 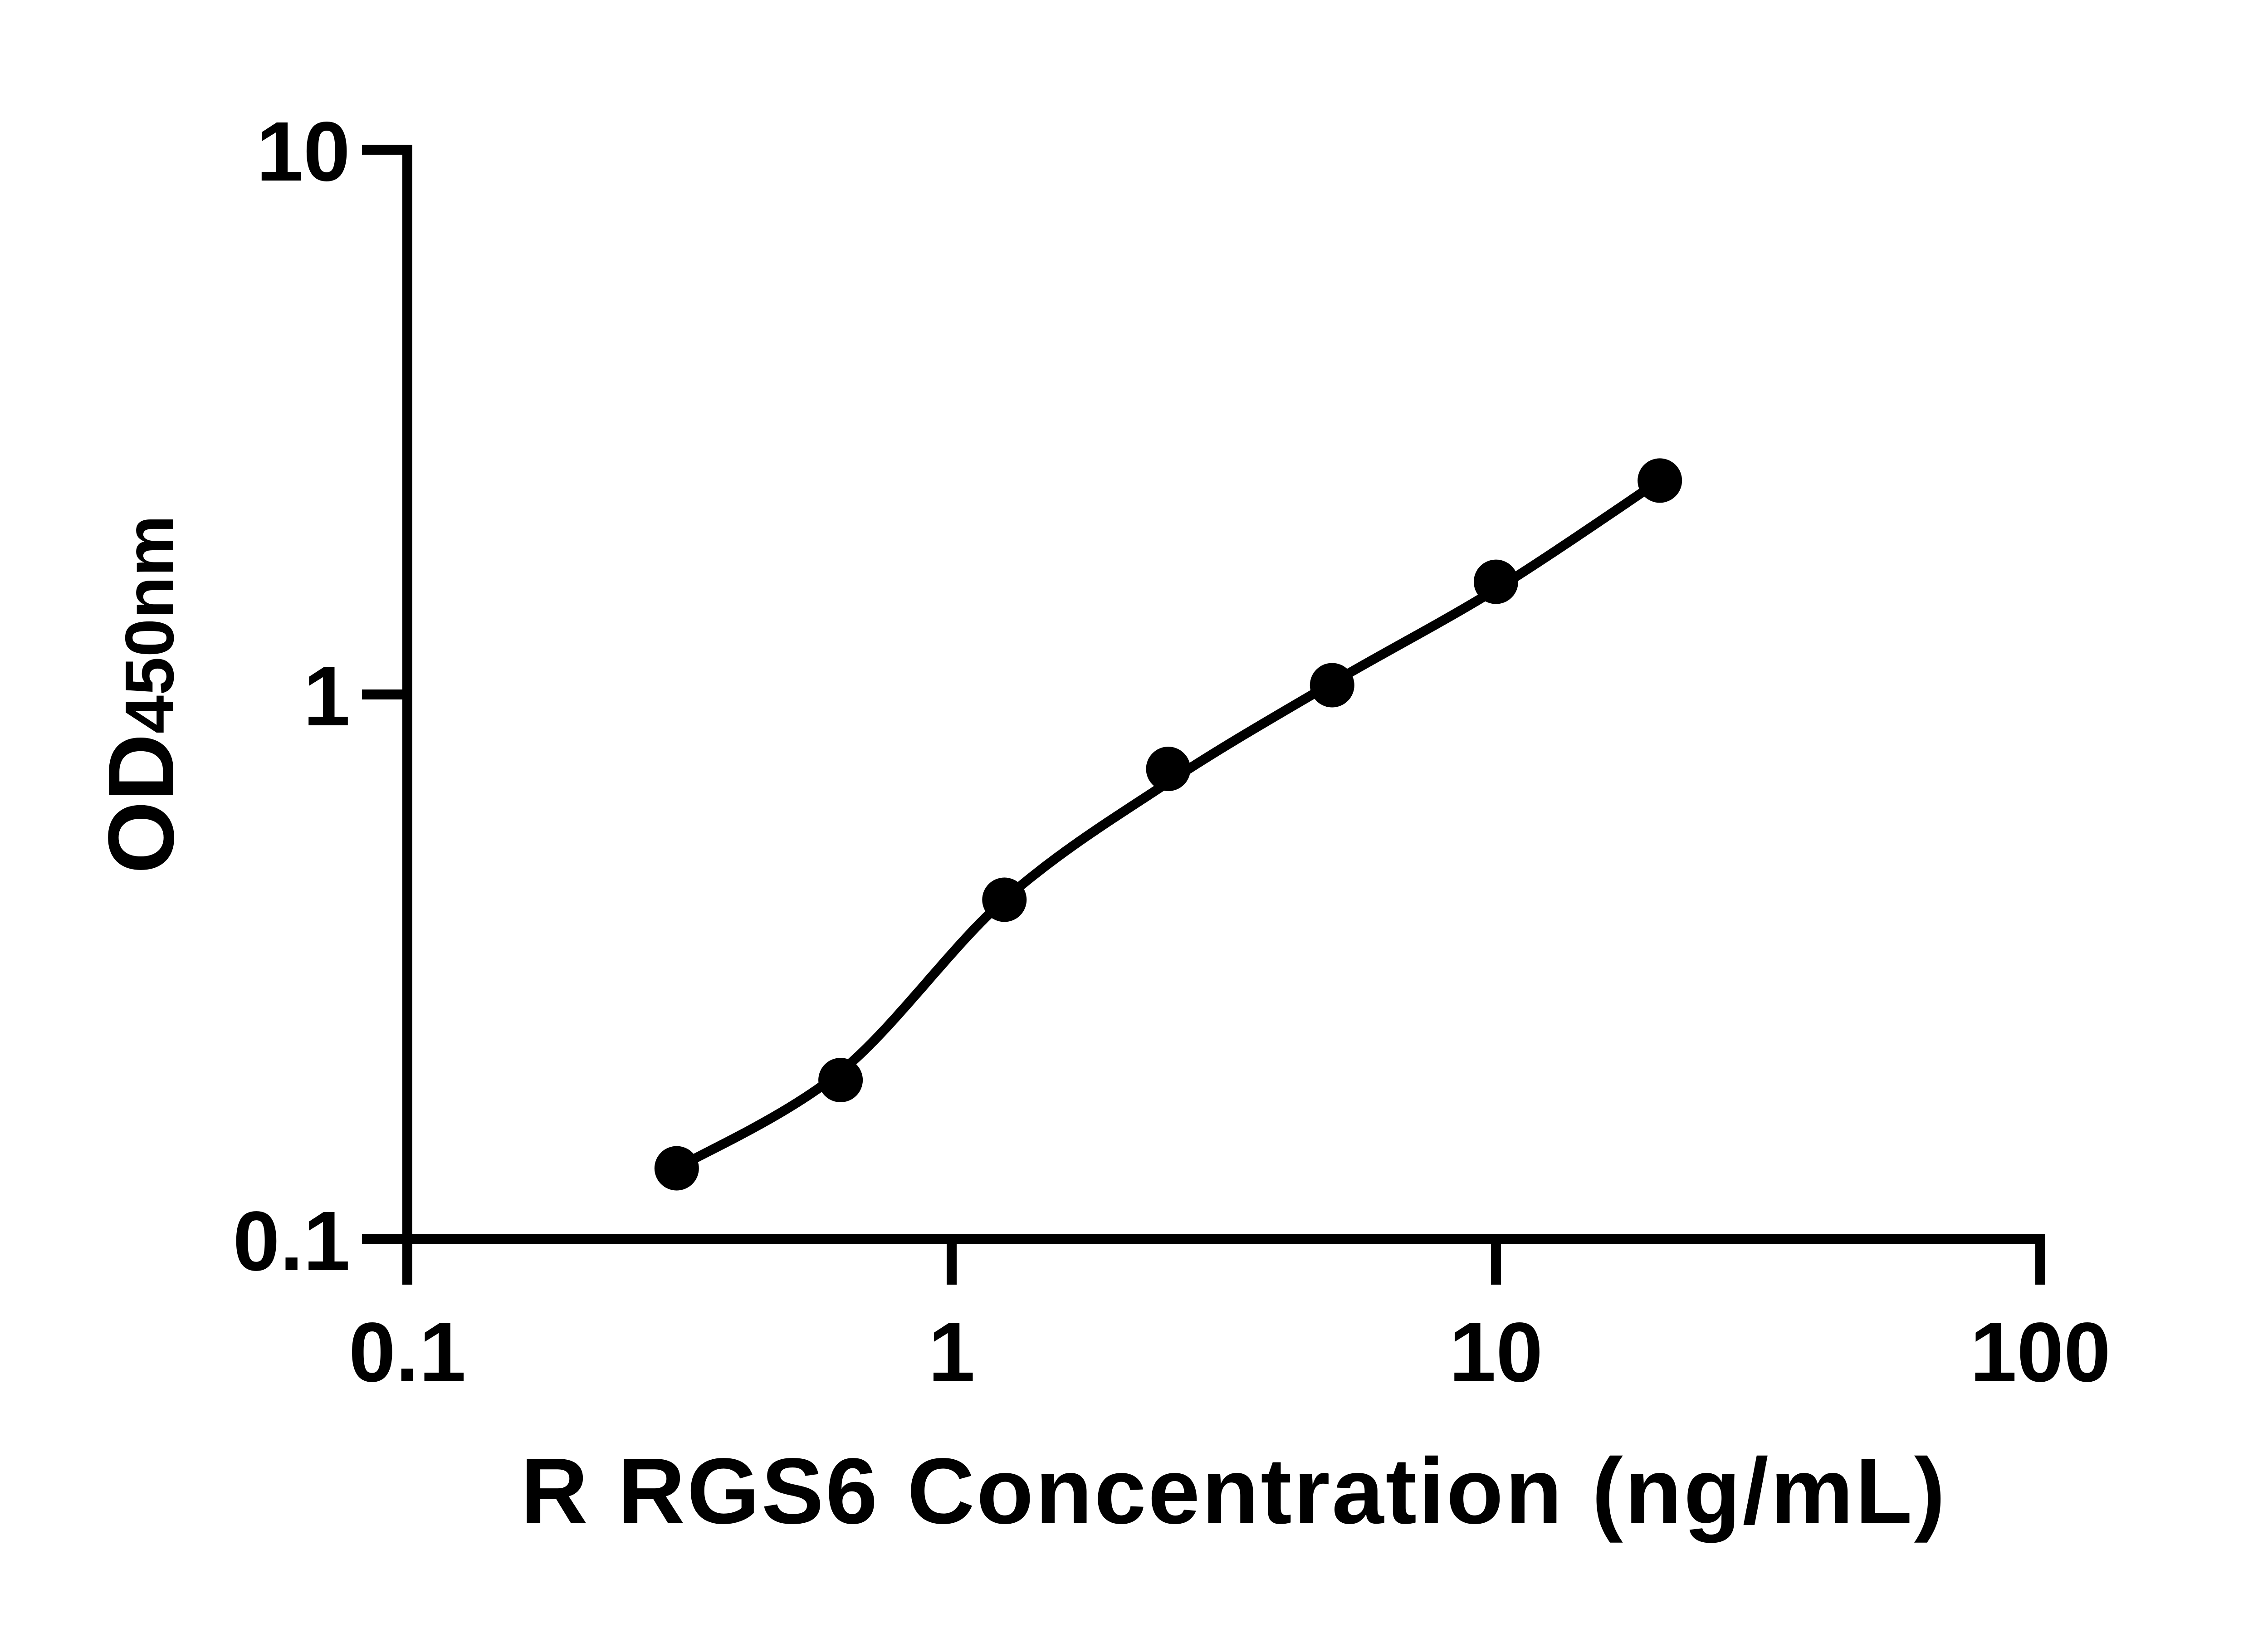 I want to click on x-tick-label: 10, so click(x=1496, y=1352).